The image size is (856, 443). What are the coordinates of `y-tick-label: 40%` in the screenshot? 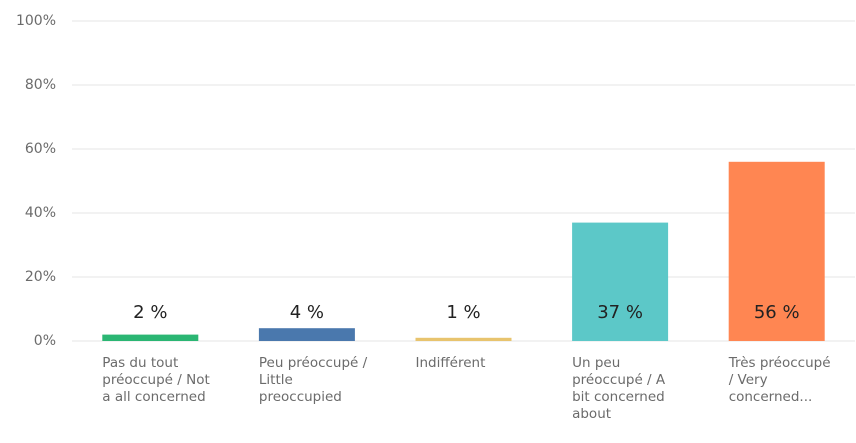 It's located at (40, 213).